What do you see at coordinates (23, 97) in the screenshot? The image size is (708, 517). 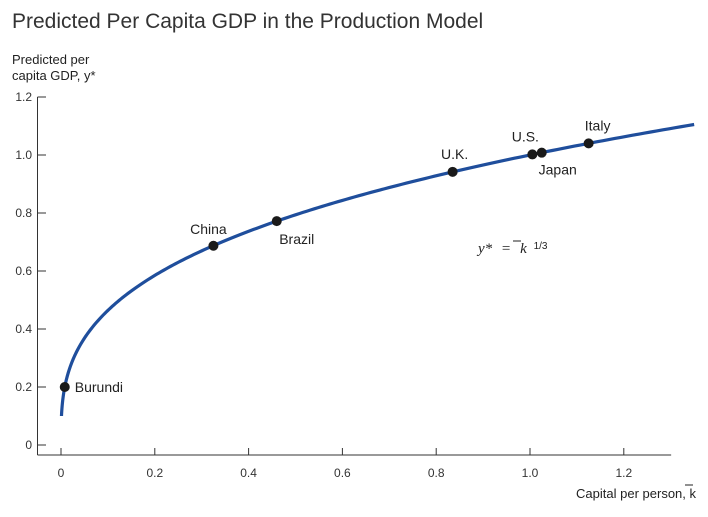 I see `y-tick-label: 1.2` at bounding box center [23, 97].